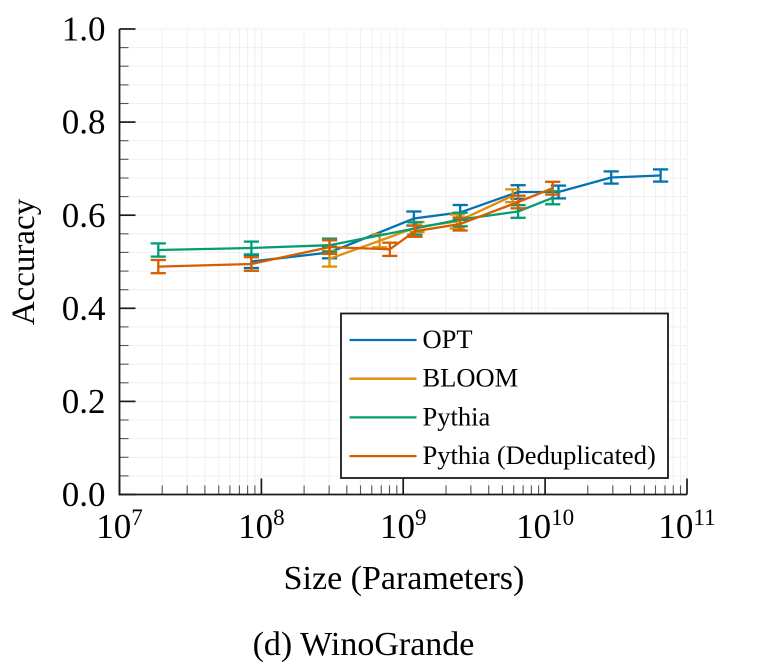  What do you see at coordinates (364, 644) in the screenshot?
I see `svg-text: (d) WinoGrande` at bounding box center [364, 644].